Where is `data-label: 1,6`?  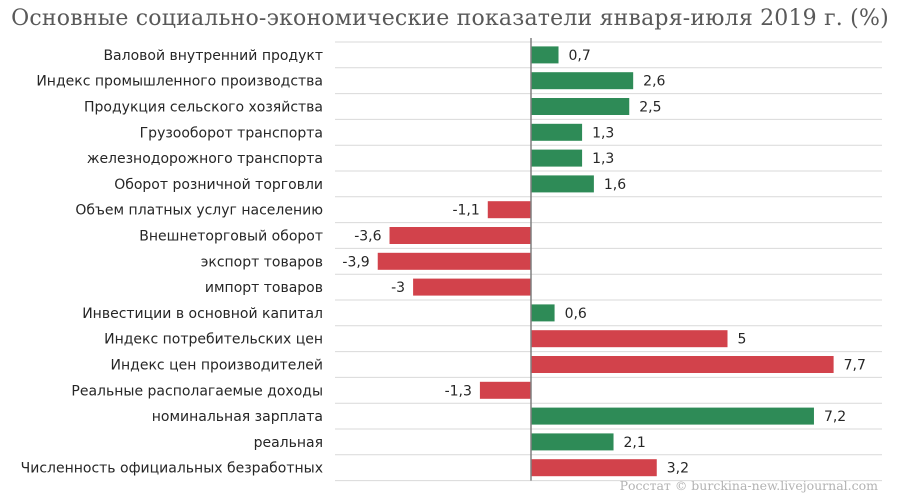 data-label: 1,6 is located at coordinates (615, 185).